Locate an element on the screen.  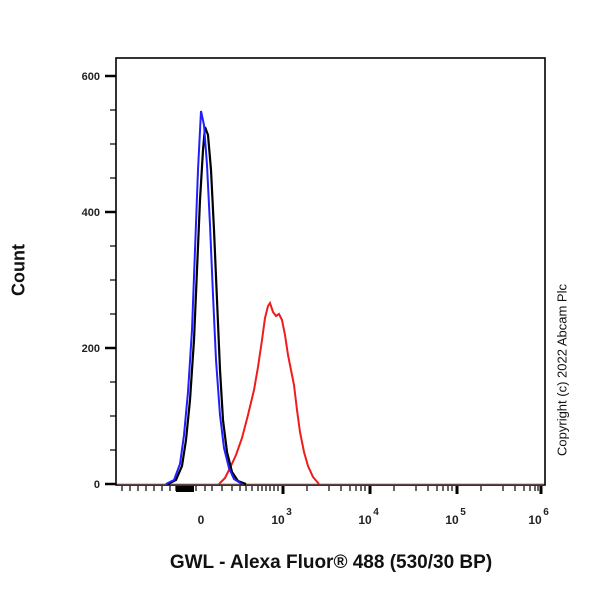
x-tick-1e5: 10 5 is located at coordinates (455, 517).